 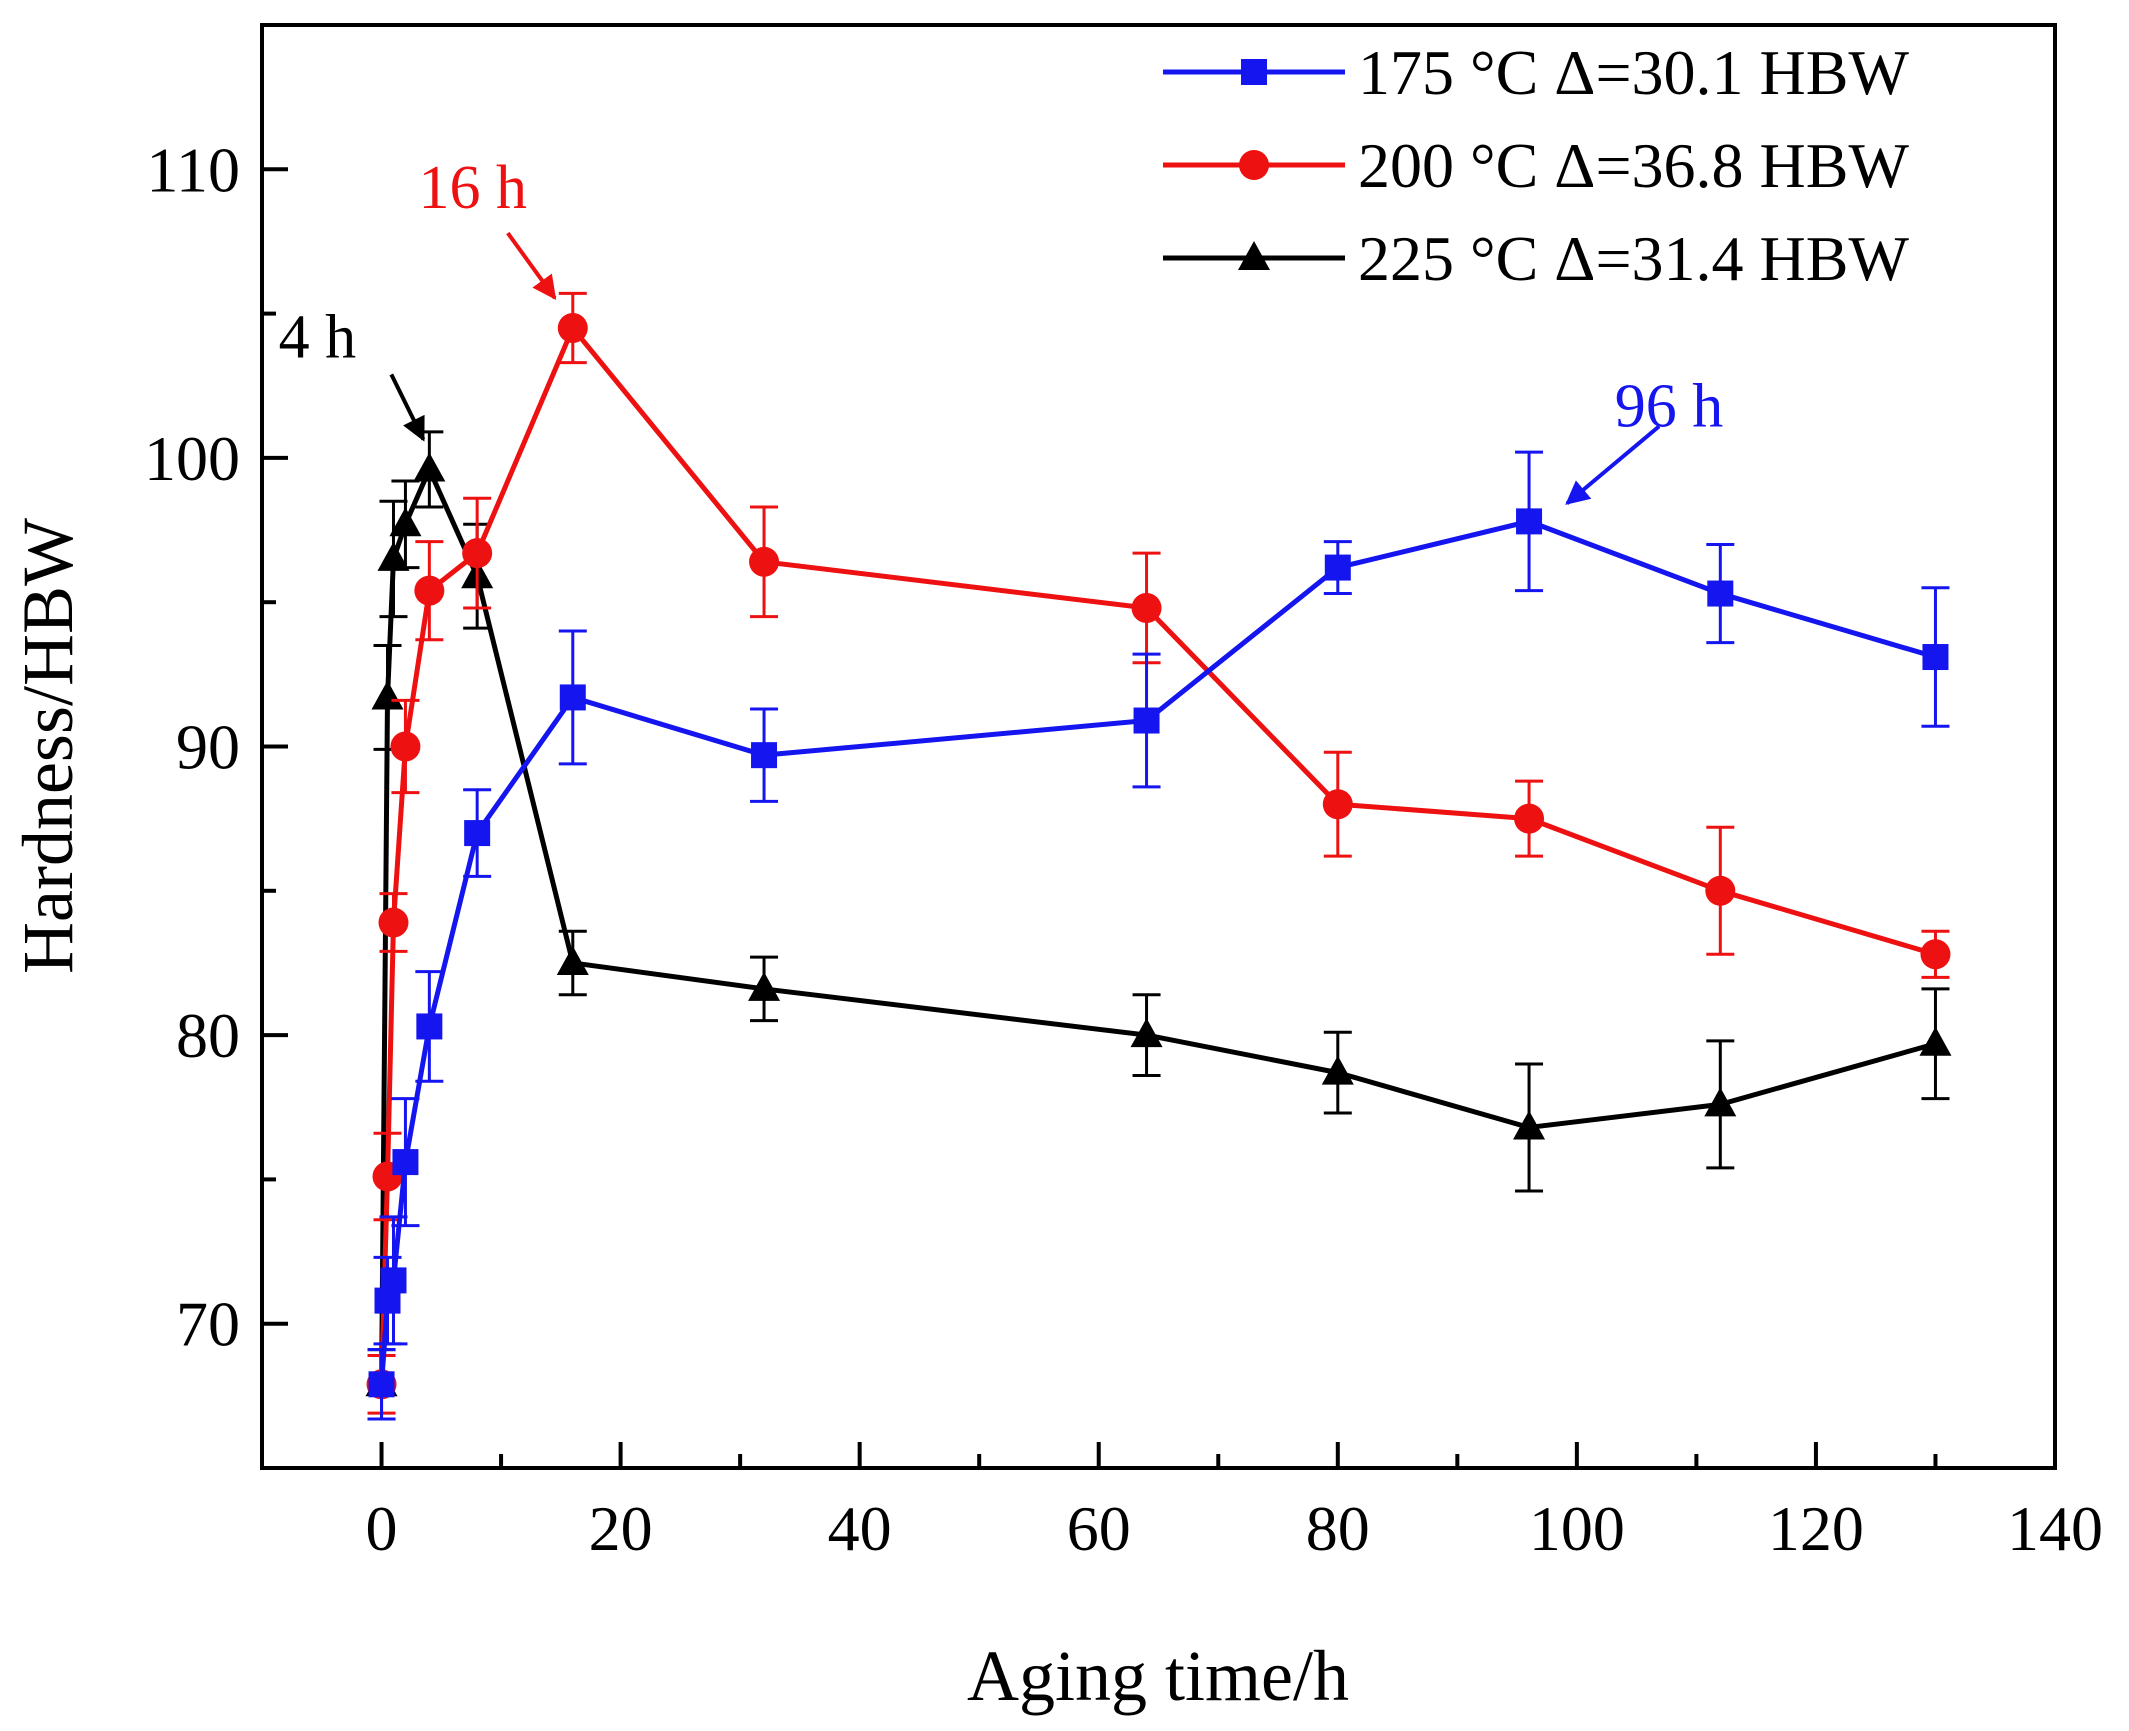 I want to click on x-tick-label: 100, so click(x=1577, y=1528).